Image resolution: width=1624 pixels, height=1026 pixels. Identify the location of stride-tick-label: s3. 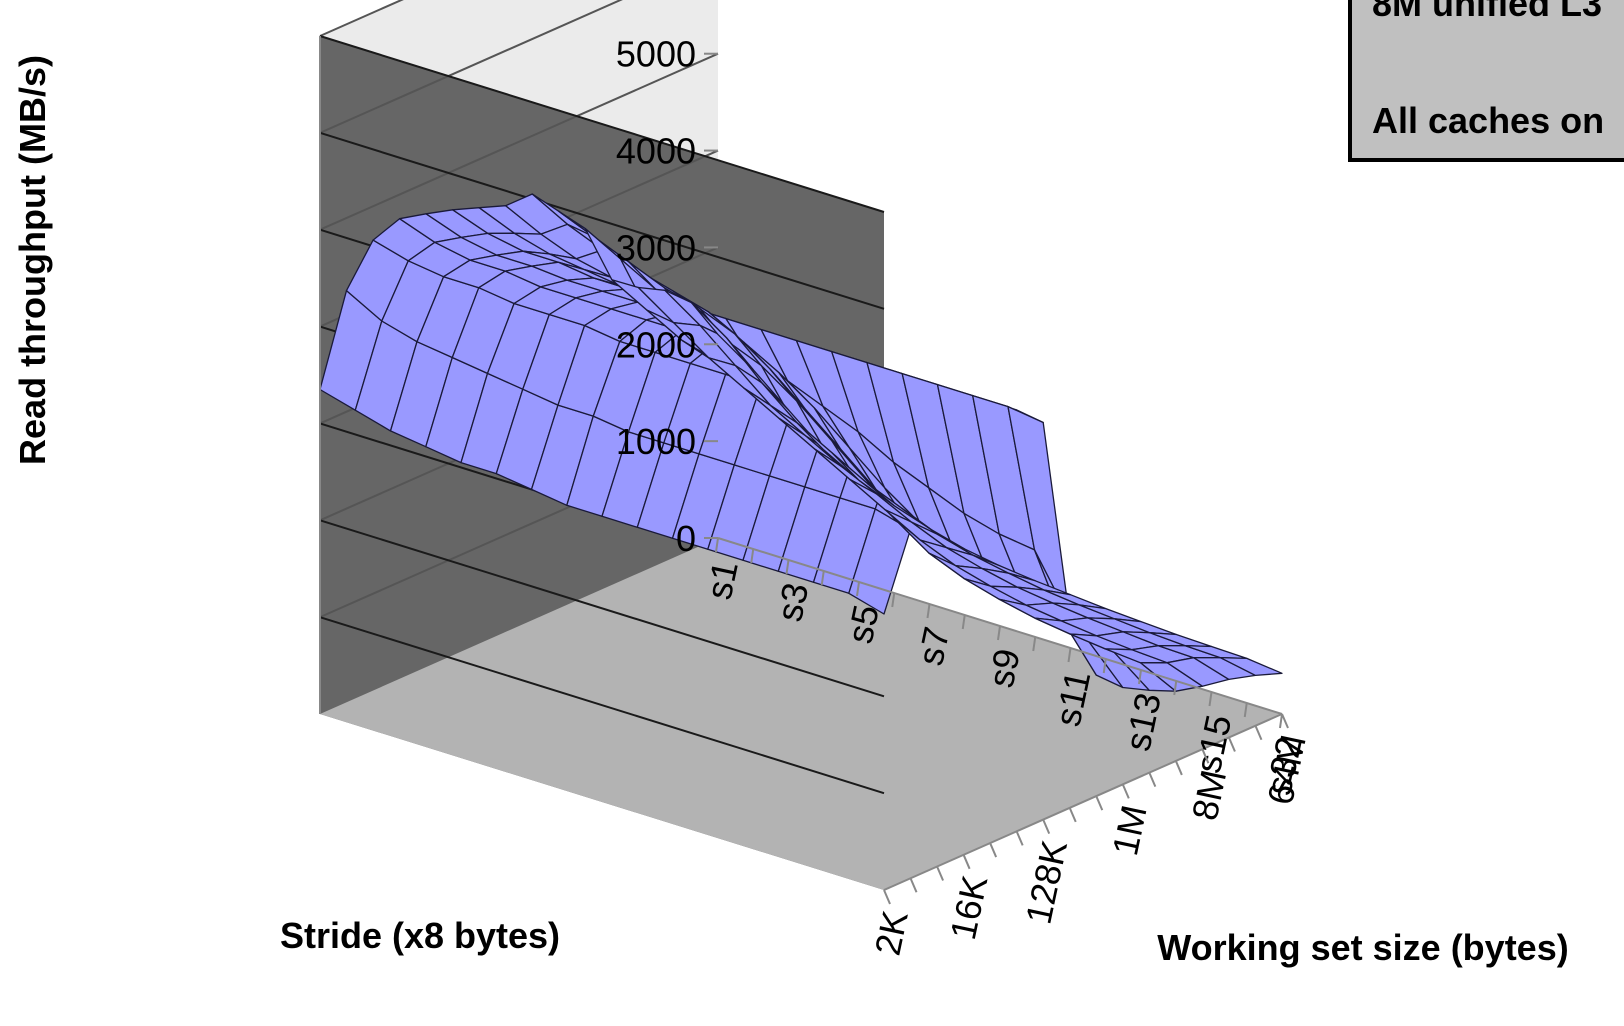
(792, 602).